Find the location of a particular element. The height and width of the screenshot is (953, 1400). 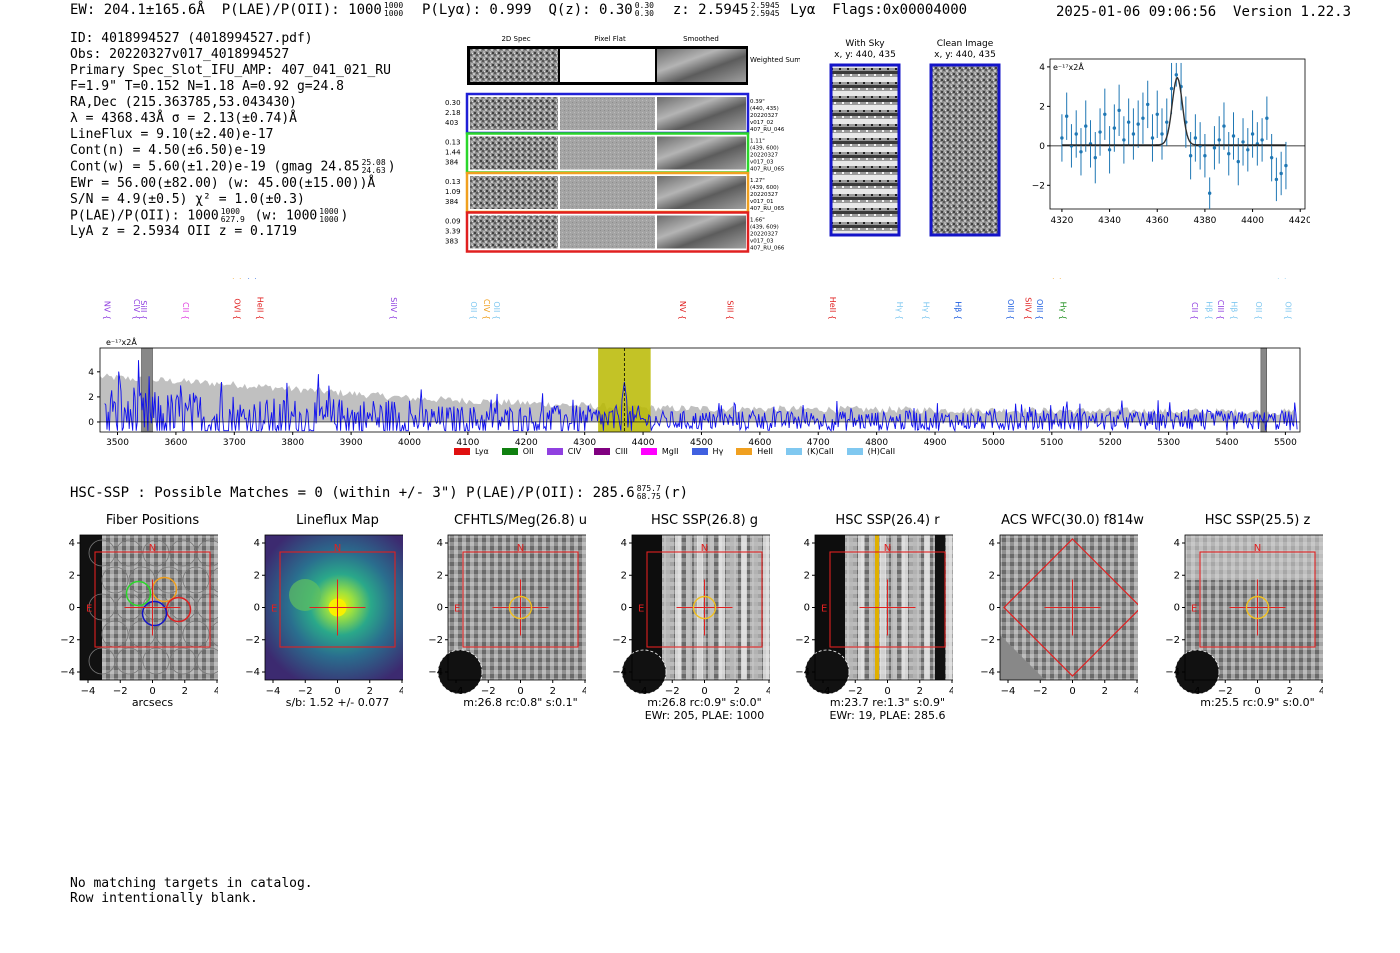

spectrum-xtick-label: 3600 is located at coordinates (175, 443).